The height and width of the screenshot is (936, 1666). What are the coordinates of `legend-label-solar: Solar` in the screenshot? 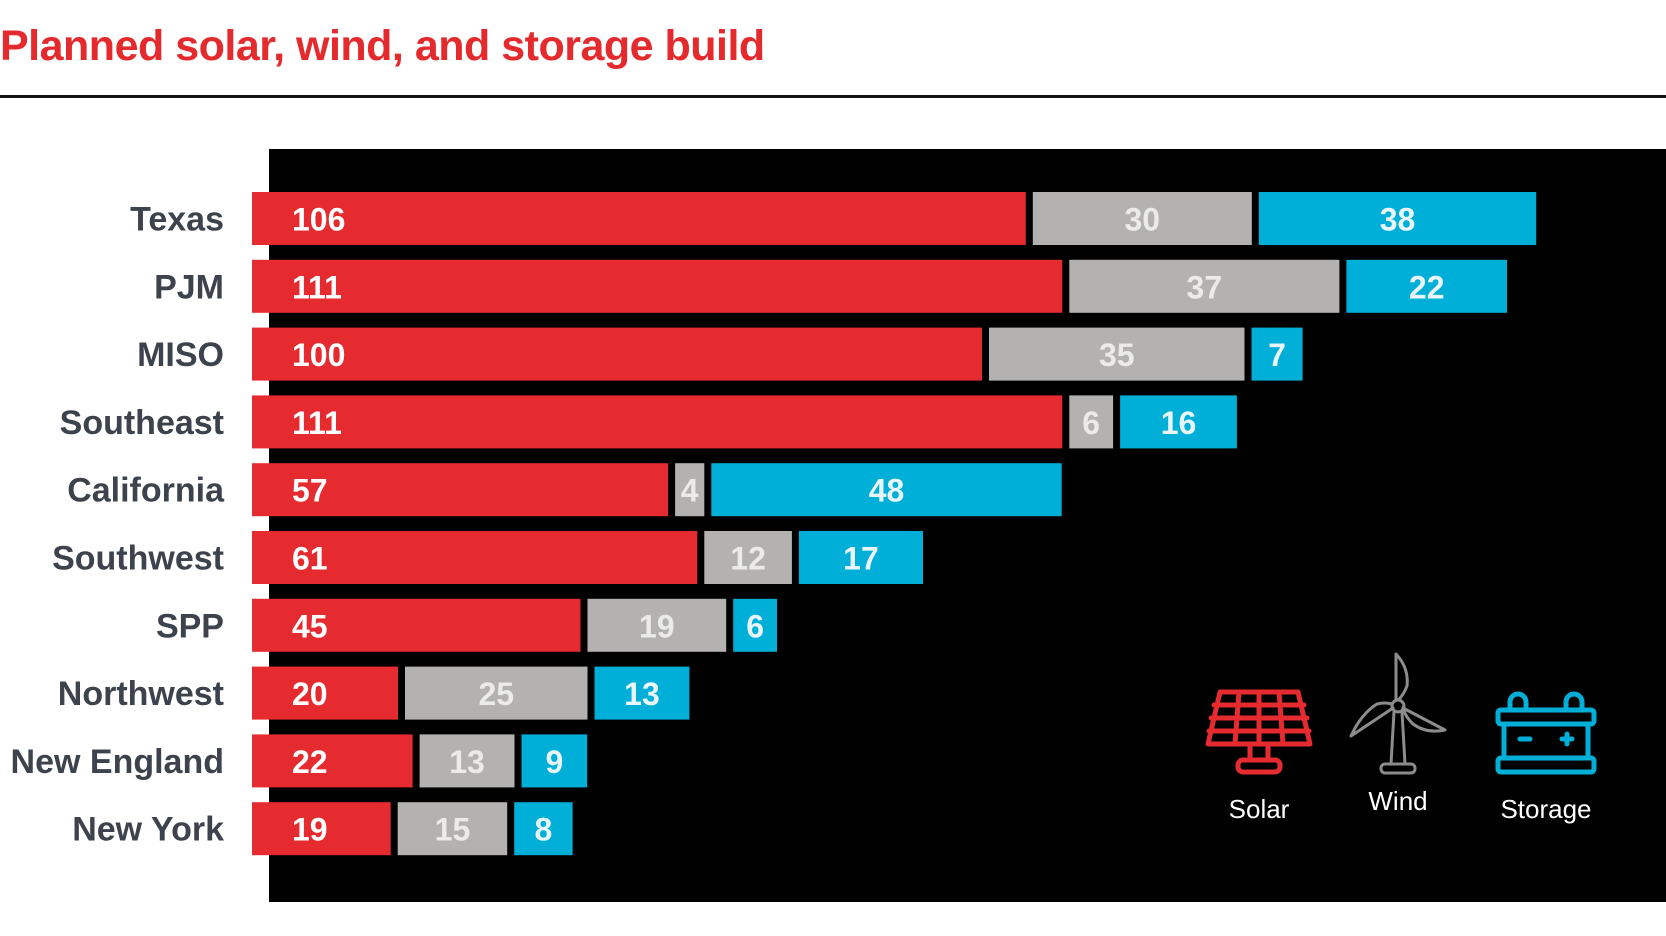 It's located at (1259, 809).